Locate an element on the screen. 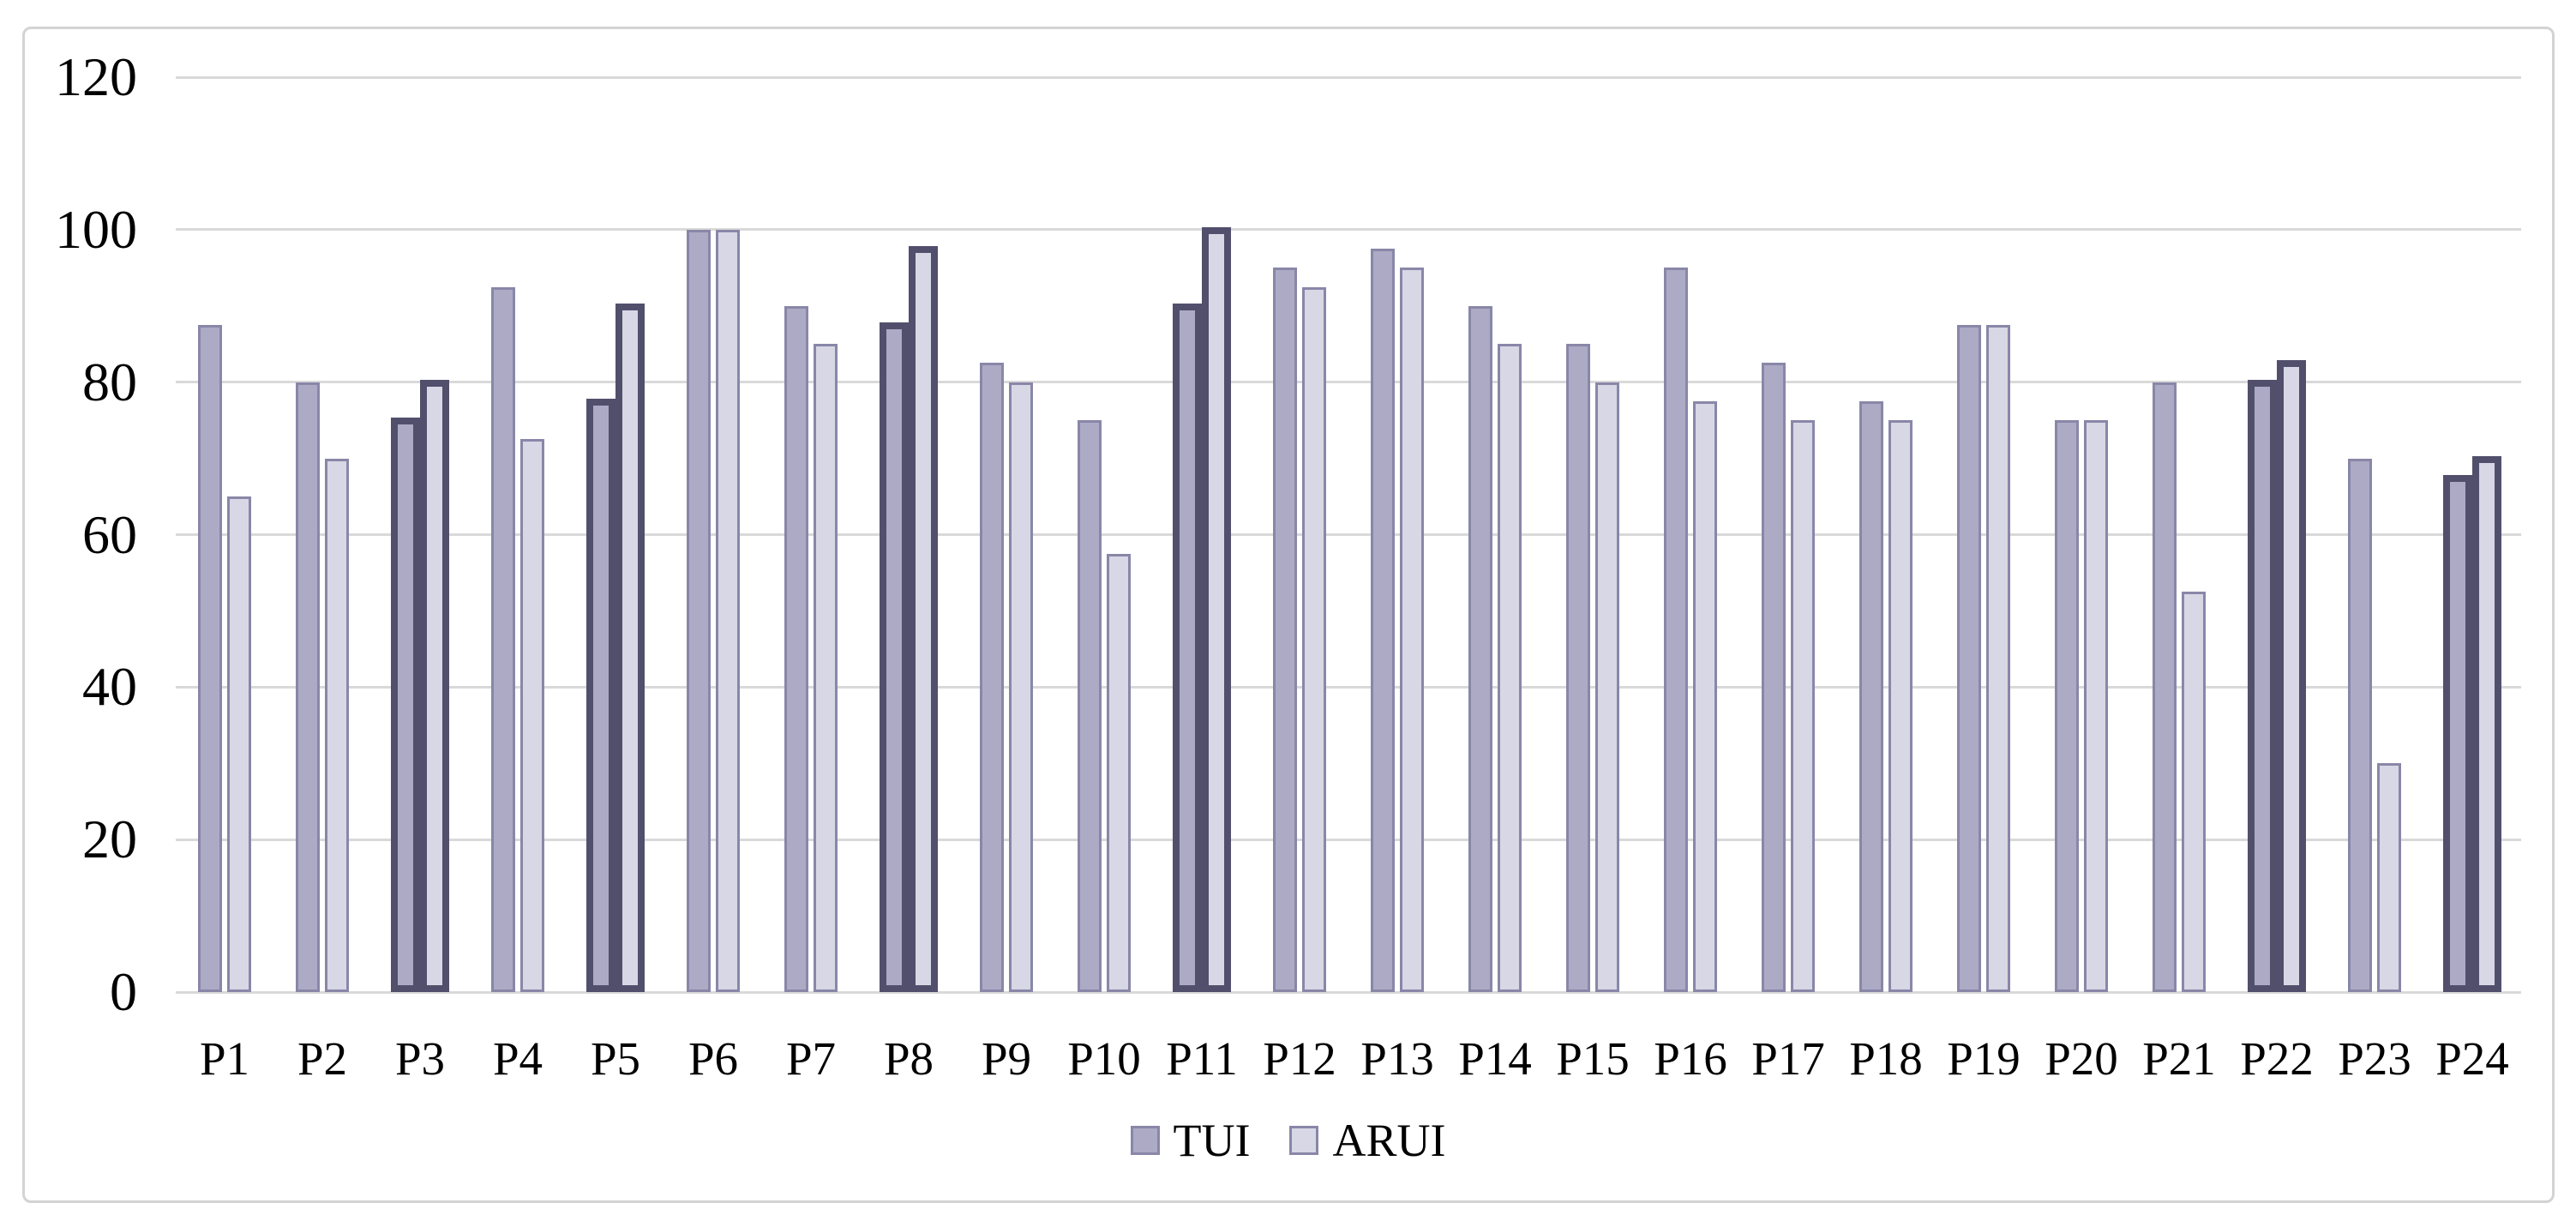 Image resolution: width=2576 pixels, height=1227 pixels. x-axis-tick-label-p21: P21 is located at coordinates (2179, 1058).